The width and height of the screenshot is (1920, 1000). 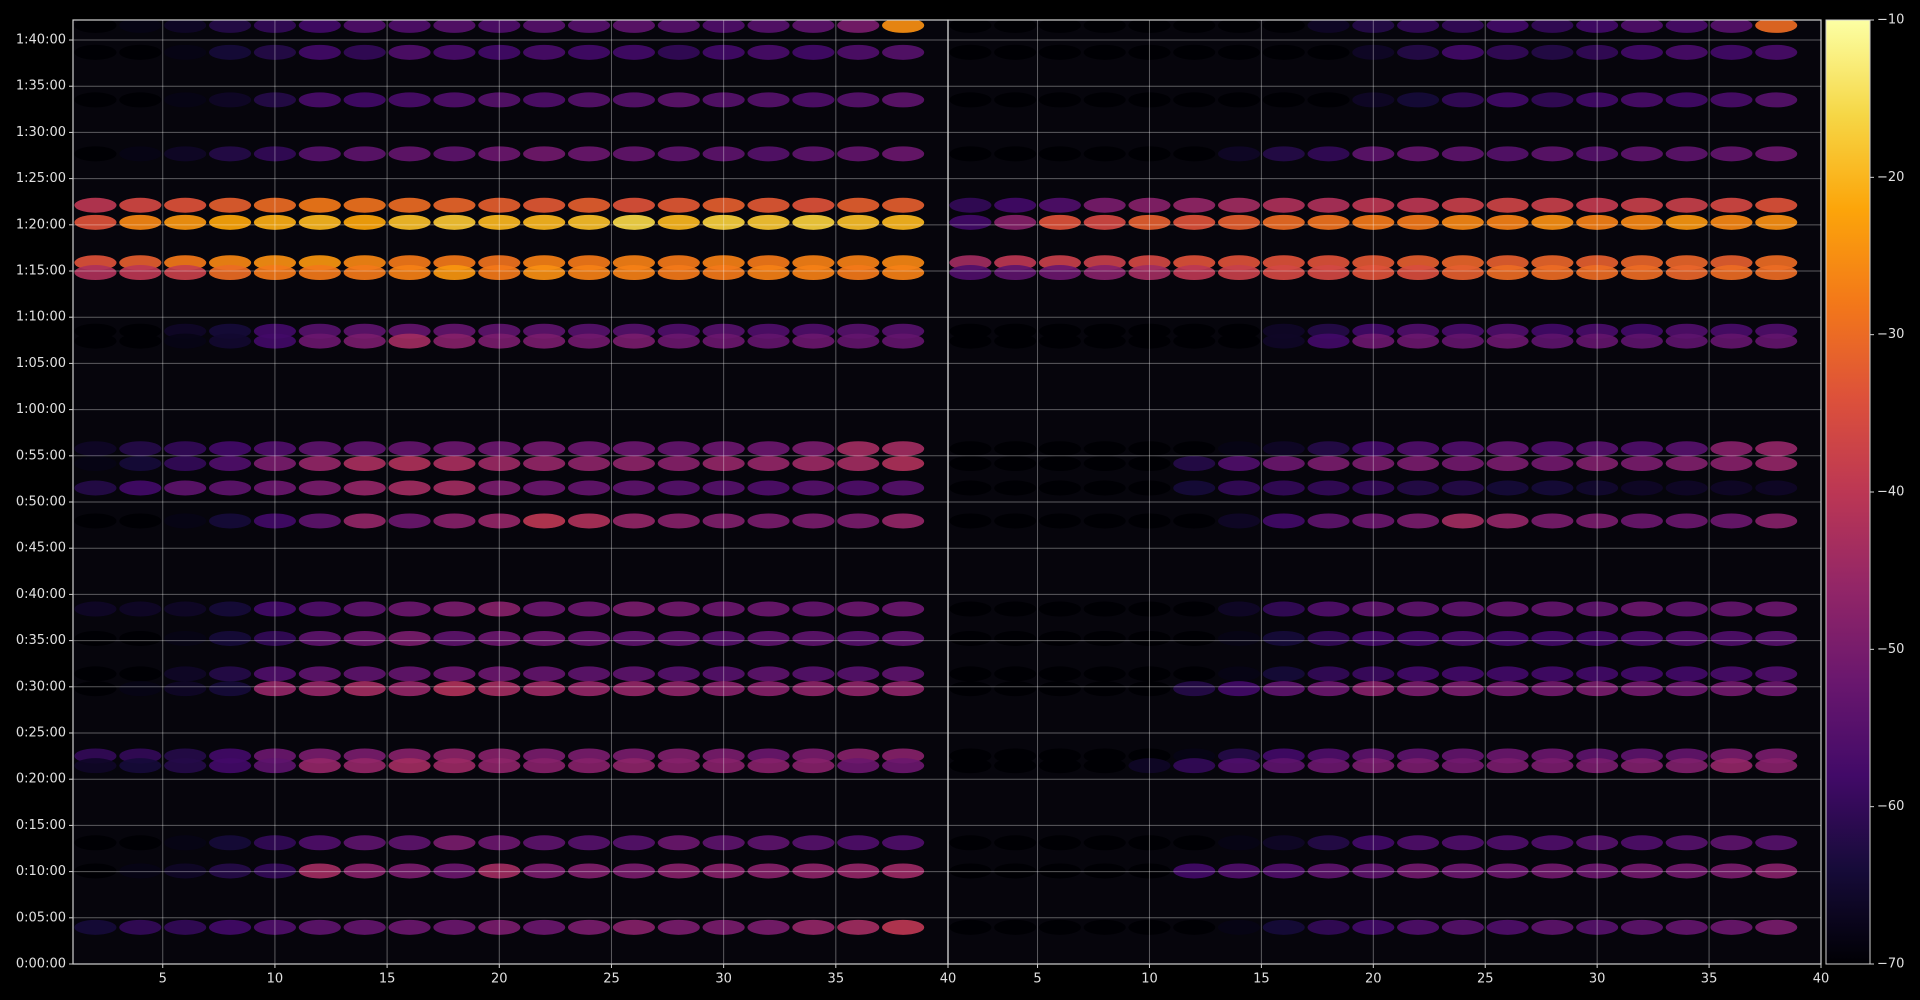 What do you see at coordinates (1848, 492) in the screenshot?
I see `colorbar` at bounding box center [1848, 492].